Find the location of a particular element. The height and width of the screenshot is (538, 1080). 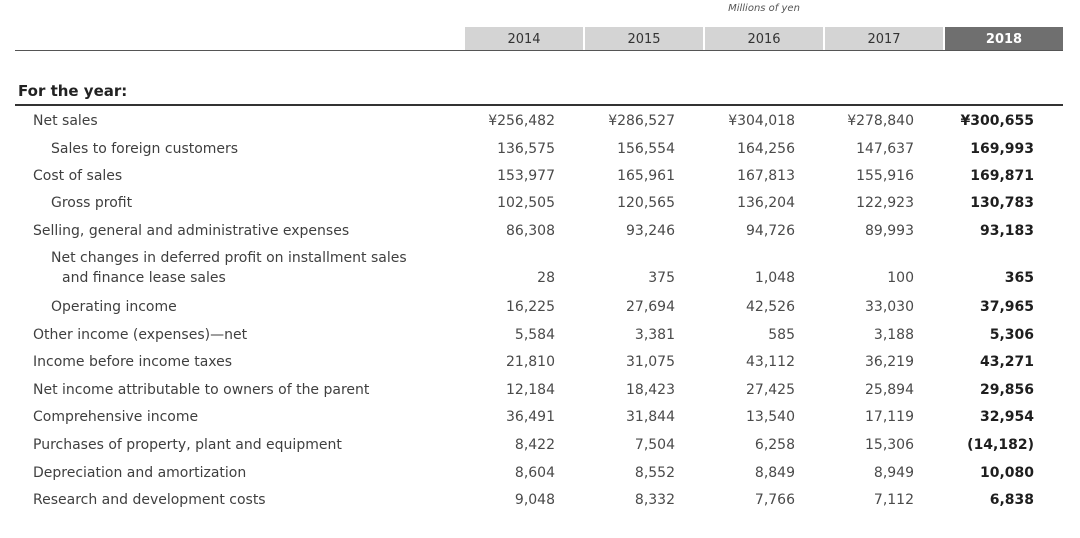

cell-2016: 136,204 is located at coordinates (766, 203).